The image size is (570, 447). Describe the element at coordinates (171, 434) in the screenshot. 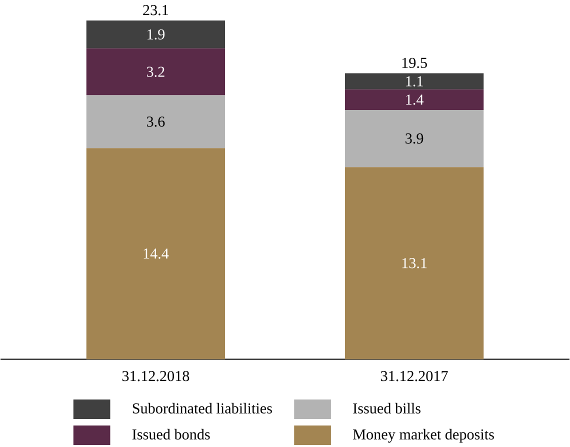

I see `legend-label: Issued bonds` at that location.